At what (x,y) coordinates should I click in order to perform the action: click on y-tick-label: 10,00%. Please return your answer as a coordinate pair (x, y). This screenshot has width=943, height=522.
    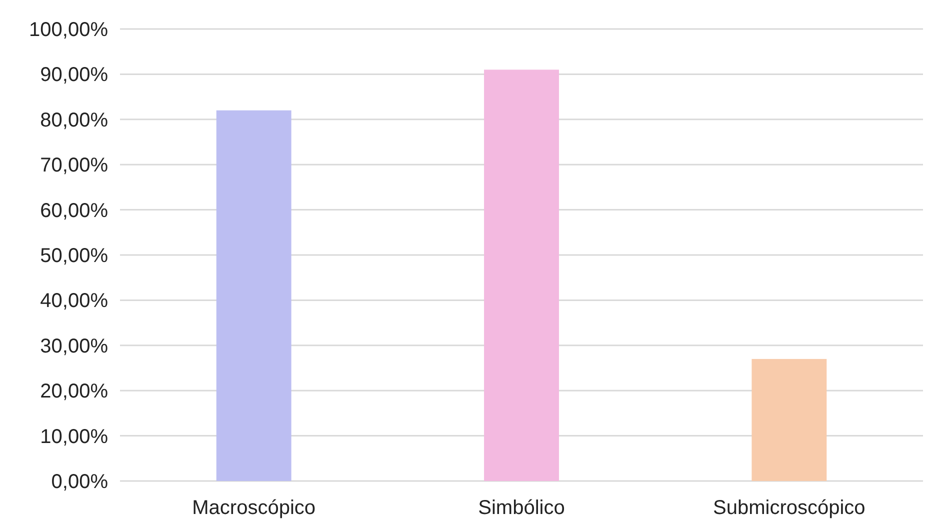
    Looking at the image, I should click on (74, 437).